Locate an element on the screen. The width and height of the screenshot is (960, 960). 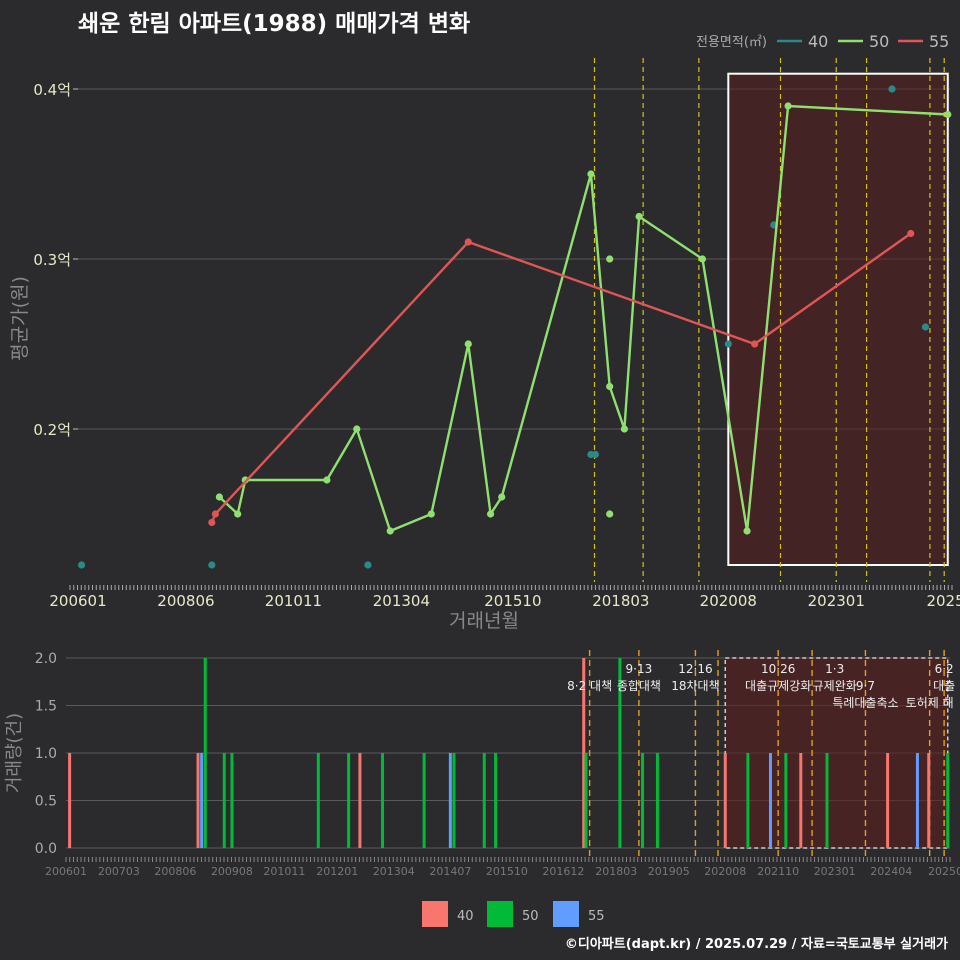
x-tick-label: 201304 is located at coordinates (394, 871).